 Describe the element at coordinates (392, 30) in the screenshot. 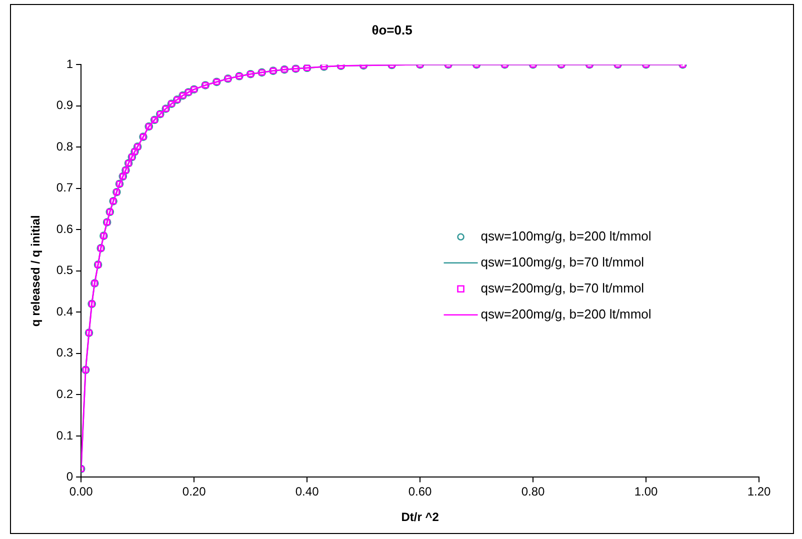

I see `chart-title: θo=0.5` at that location.